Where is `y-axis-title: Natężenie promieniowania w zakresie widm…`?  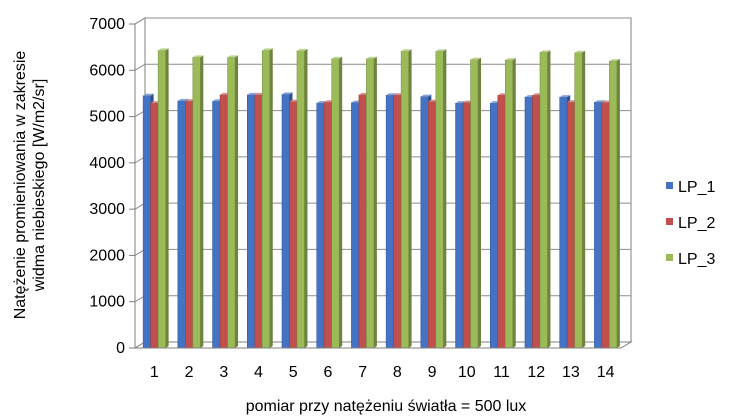
y-axis-title: Natężenie promieniowania w zakresie widm… is located at coordinates (30, 185).